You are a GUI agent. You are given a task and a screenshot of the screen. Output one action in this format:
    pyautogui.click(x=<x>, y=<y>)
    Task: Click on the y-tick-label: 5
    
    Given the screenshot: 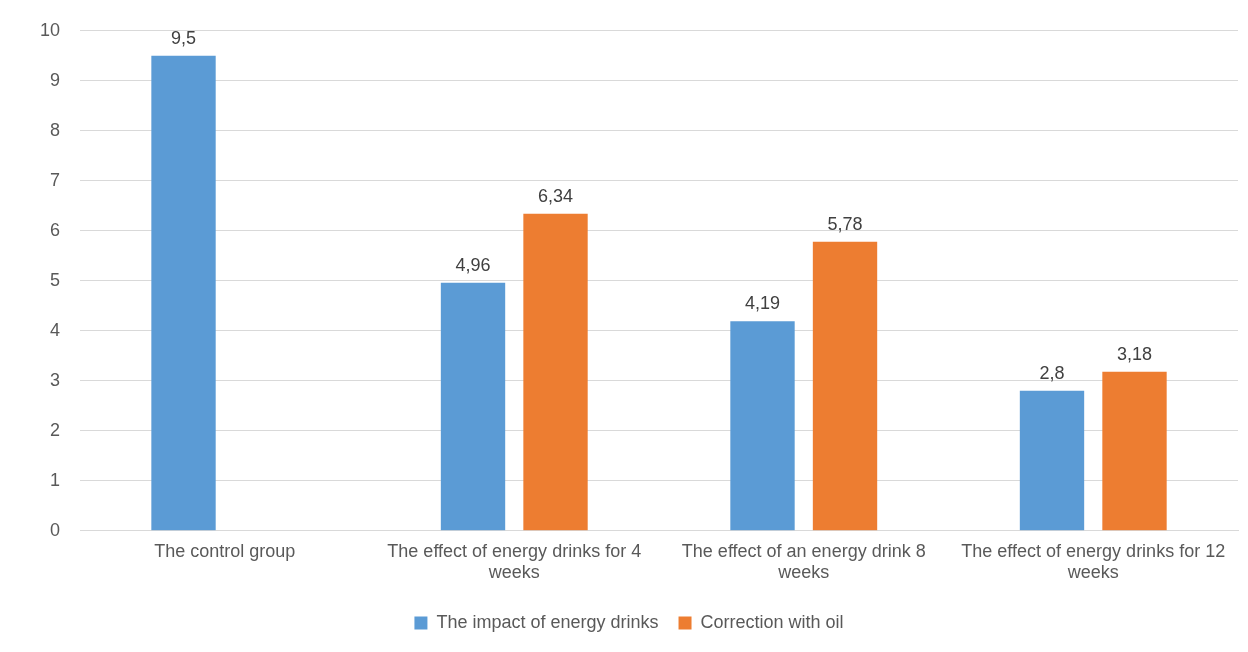 What is the action you would take?
    pyautogui.click(x=55, y=279)
    